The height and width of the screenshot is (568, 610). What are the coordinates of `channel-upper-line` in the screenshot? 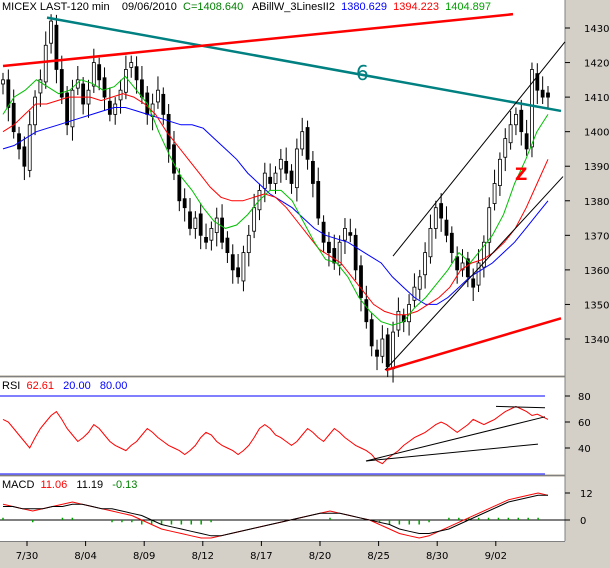 It's located at (479, 149).